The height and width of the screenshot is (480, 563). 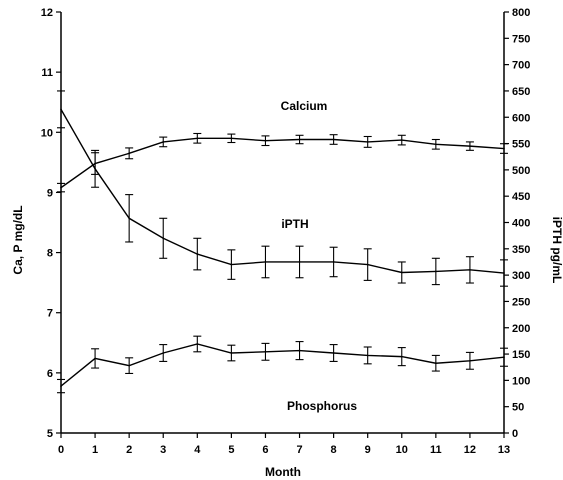 I want to click on y-right-tick-label: 150, so click(x=521, y=355).